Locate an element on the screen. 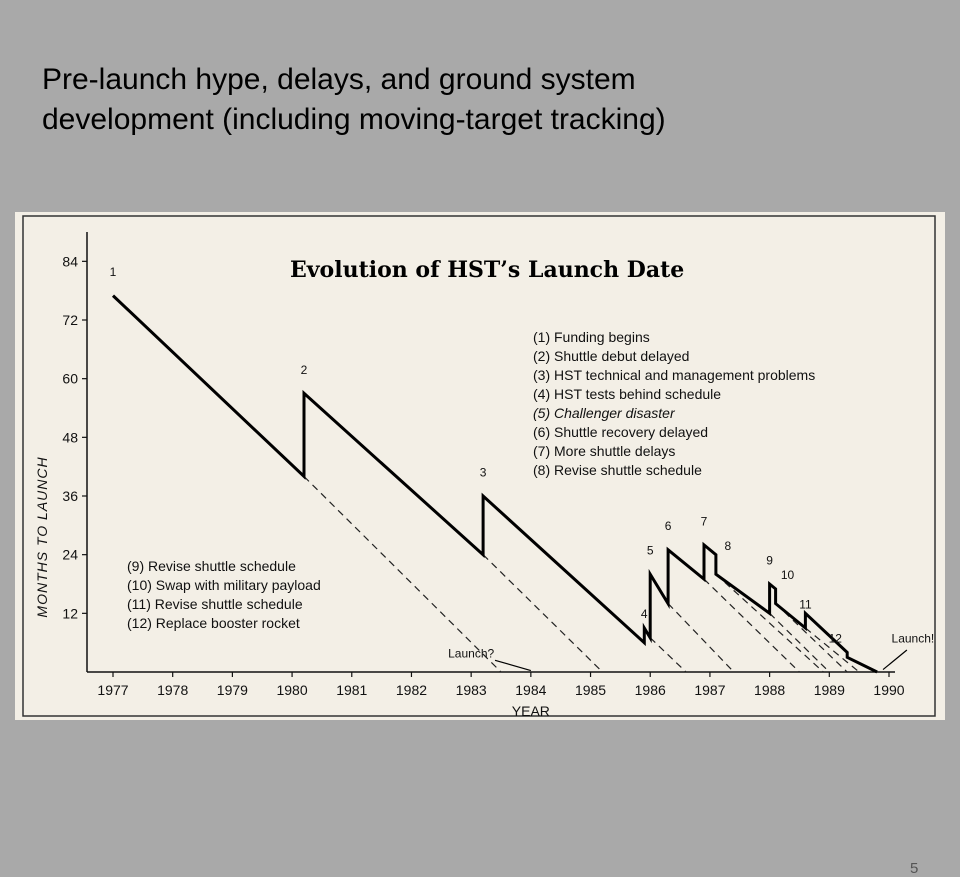  event-label: 6 is located at coordinates (668, 526).